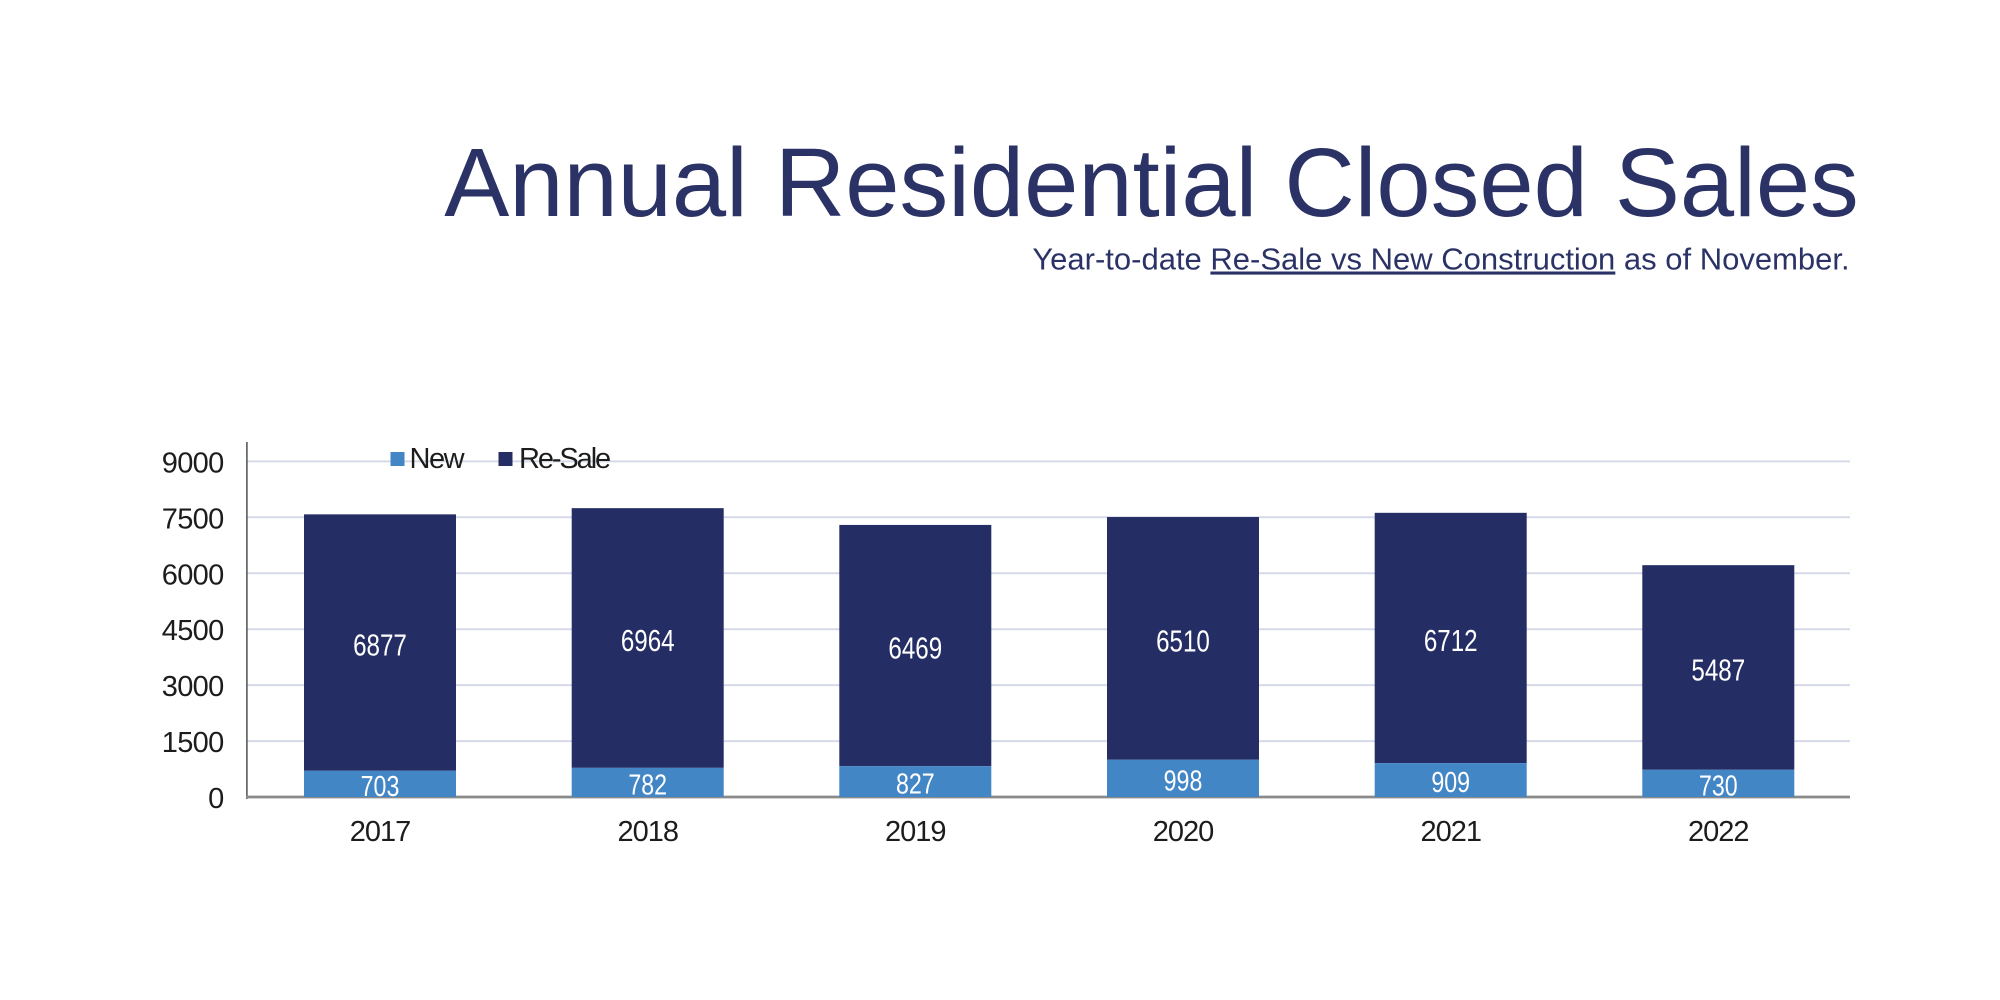 The height and width of the screenshot is (1000, 2000). Describe the element at coordinates (193, 519) in the screenshot. I see `svg-text: 7500` at that location.